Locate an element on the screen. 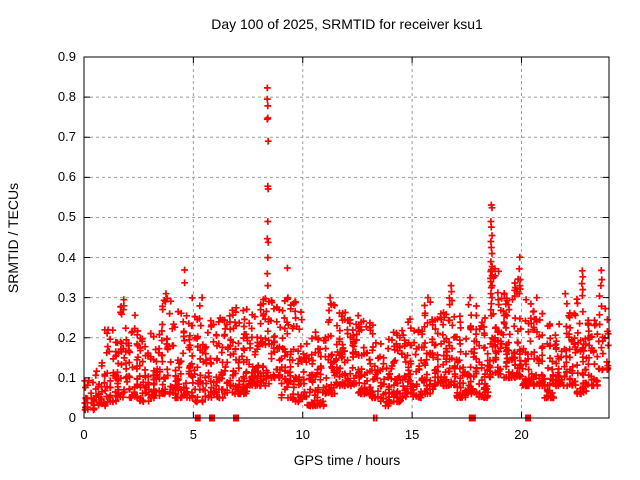 This screenshot has width=640, height=480. y-tick-label: 0.1 is located at coordinates (66, 377).